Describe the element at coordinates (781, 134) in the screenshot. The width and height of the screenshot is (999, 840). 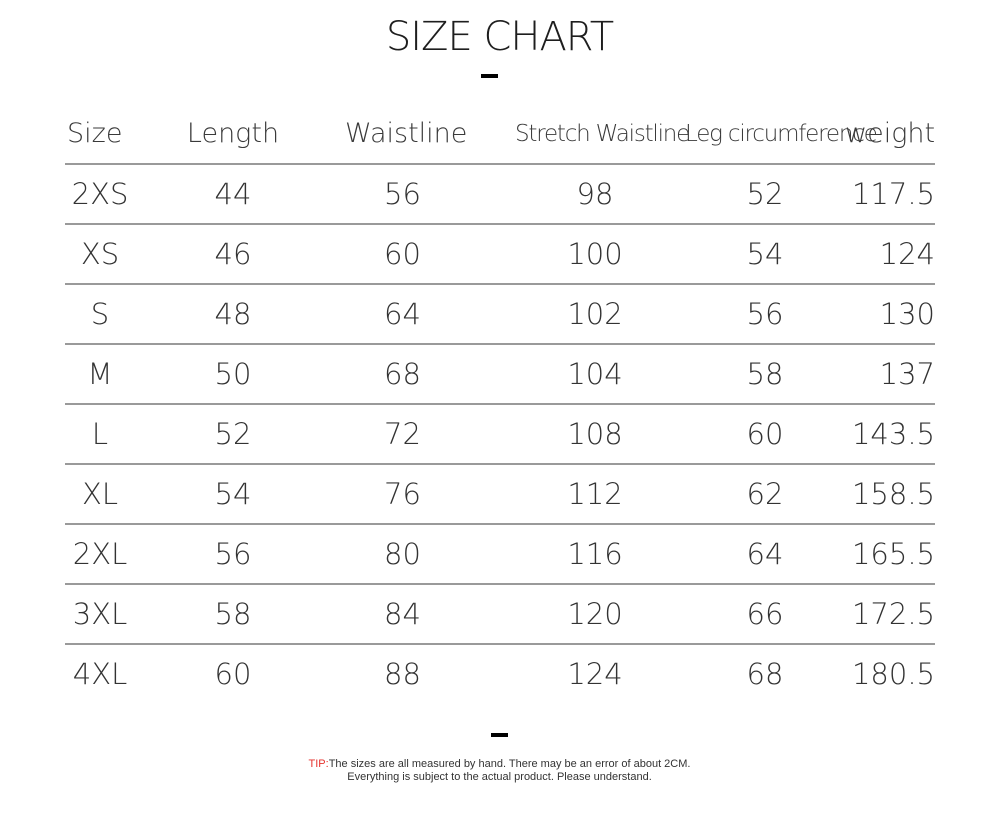
I see `header-leg-circumference: Leg circumference` at that location.